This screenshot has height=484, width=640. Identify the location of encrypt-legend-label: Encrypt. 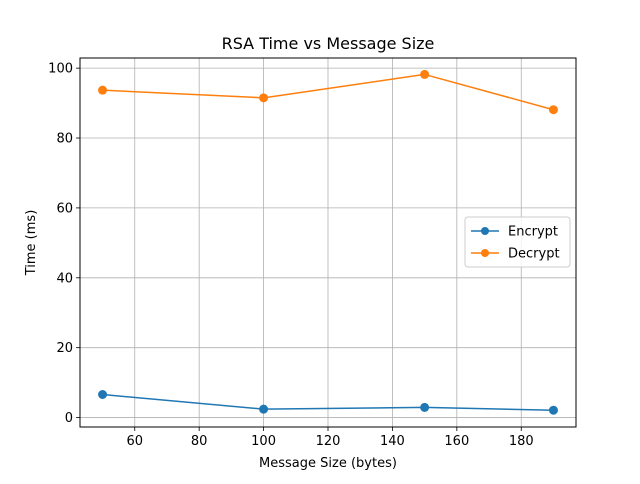
(533, 232).